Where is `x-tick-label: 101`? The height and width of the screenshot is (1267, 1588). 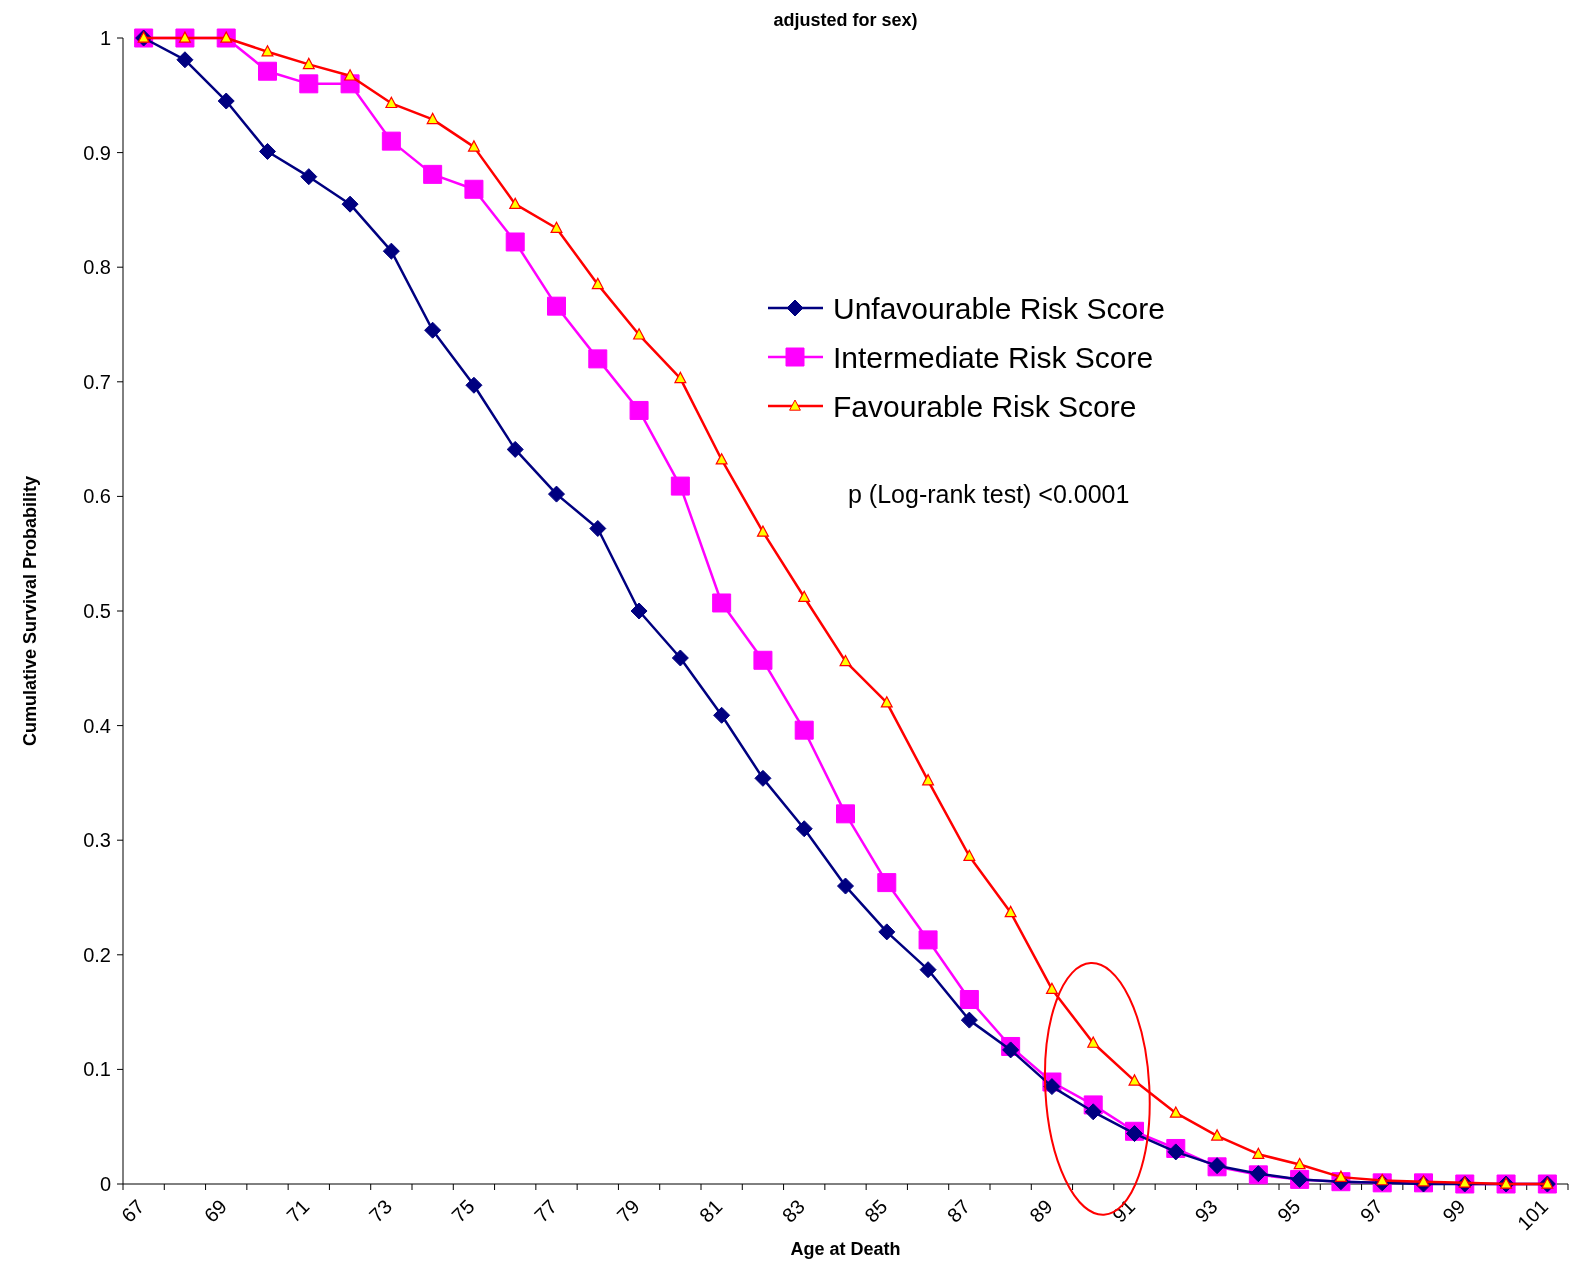 x-tick-label: 101 is located at coordinates (1532, 1215).